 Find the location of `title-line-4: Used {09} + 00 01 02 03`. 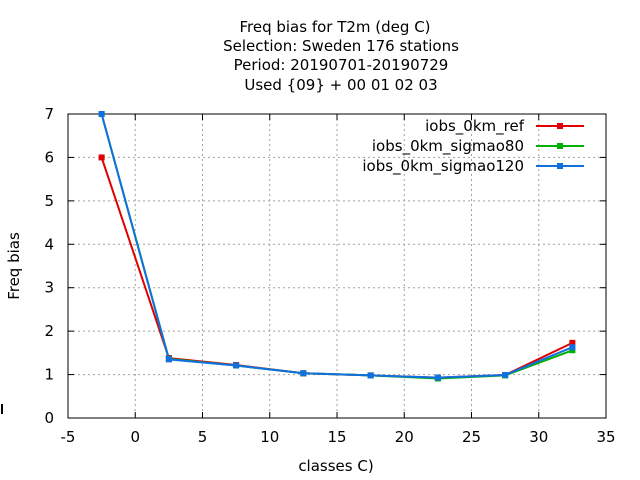

title-line-4: Used {09} + 00 01 02 03 is located at coordinates (340, 85).